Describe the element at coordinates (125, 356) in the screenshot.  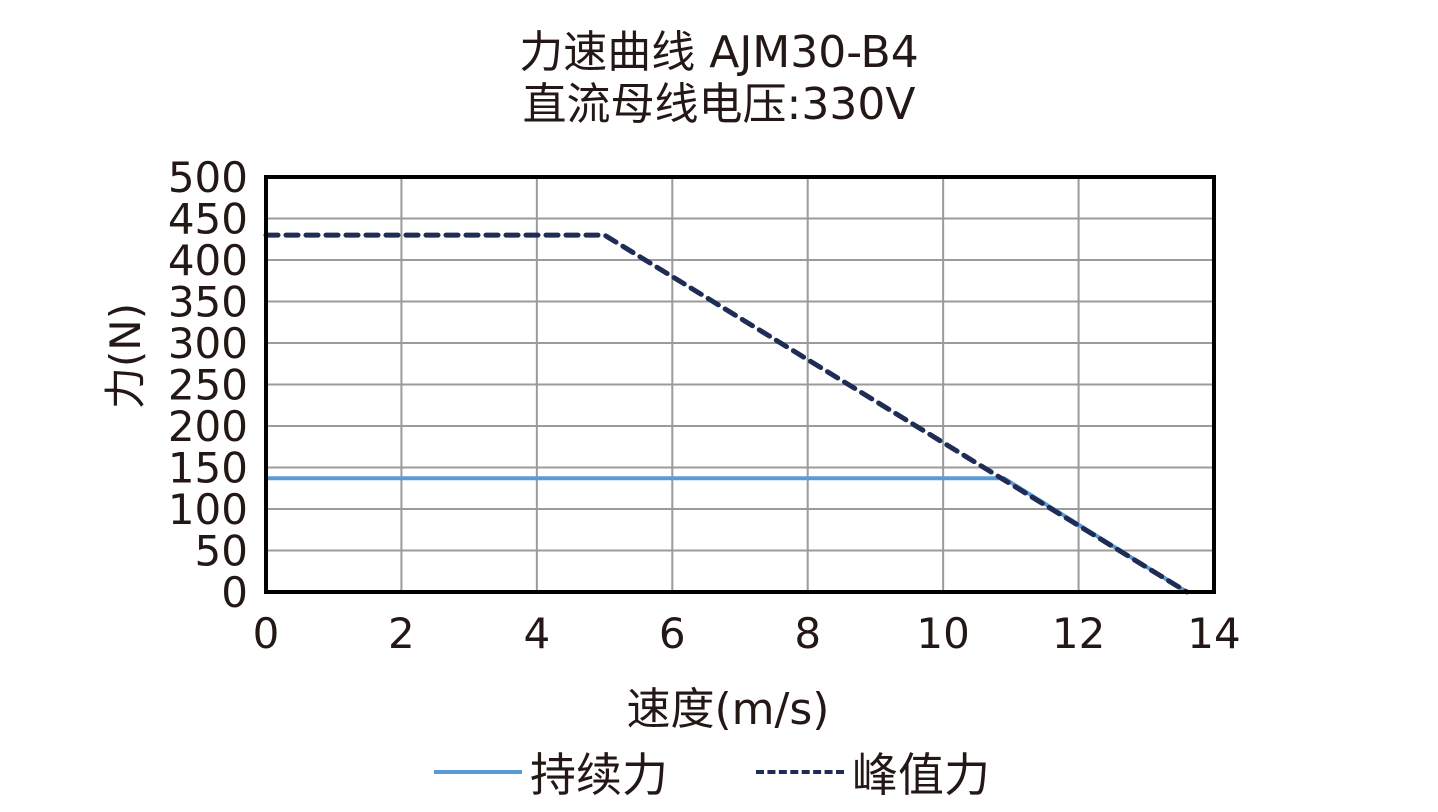
I see `y-axis-label: 力(N)` at that location.